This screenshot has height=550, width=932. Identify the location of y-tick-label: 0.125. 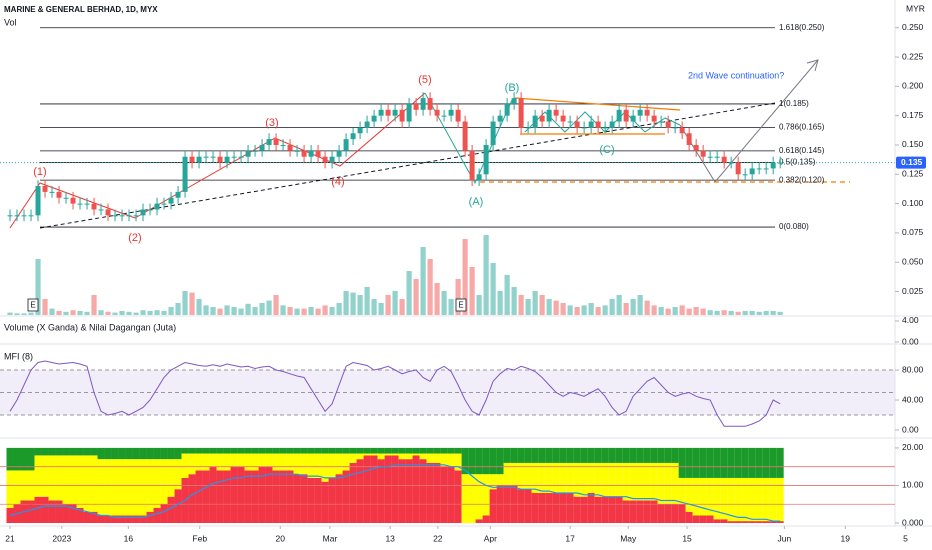
(913, 174).